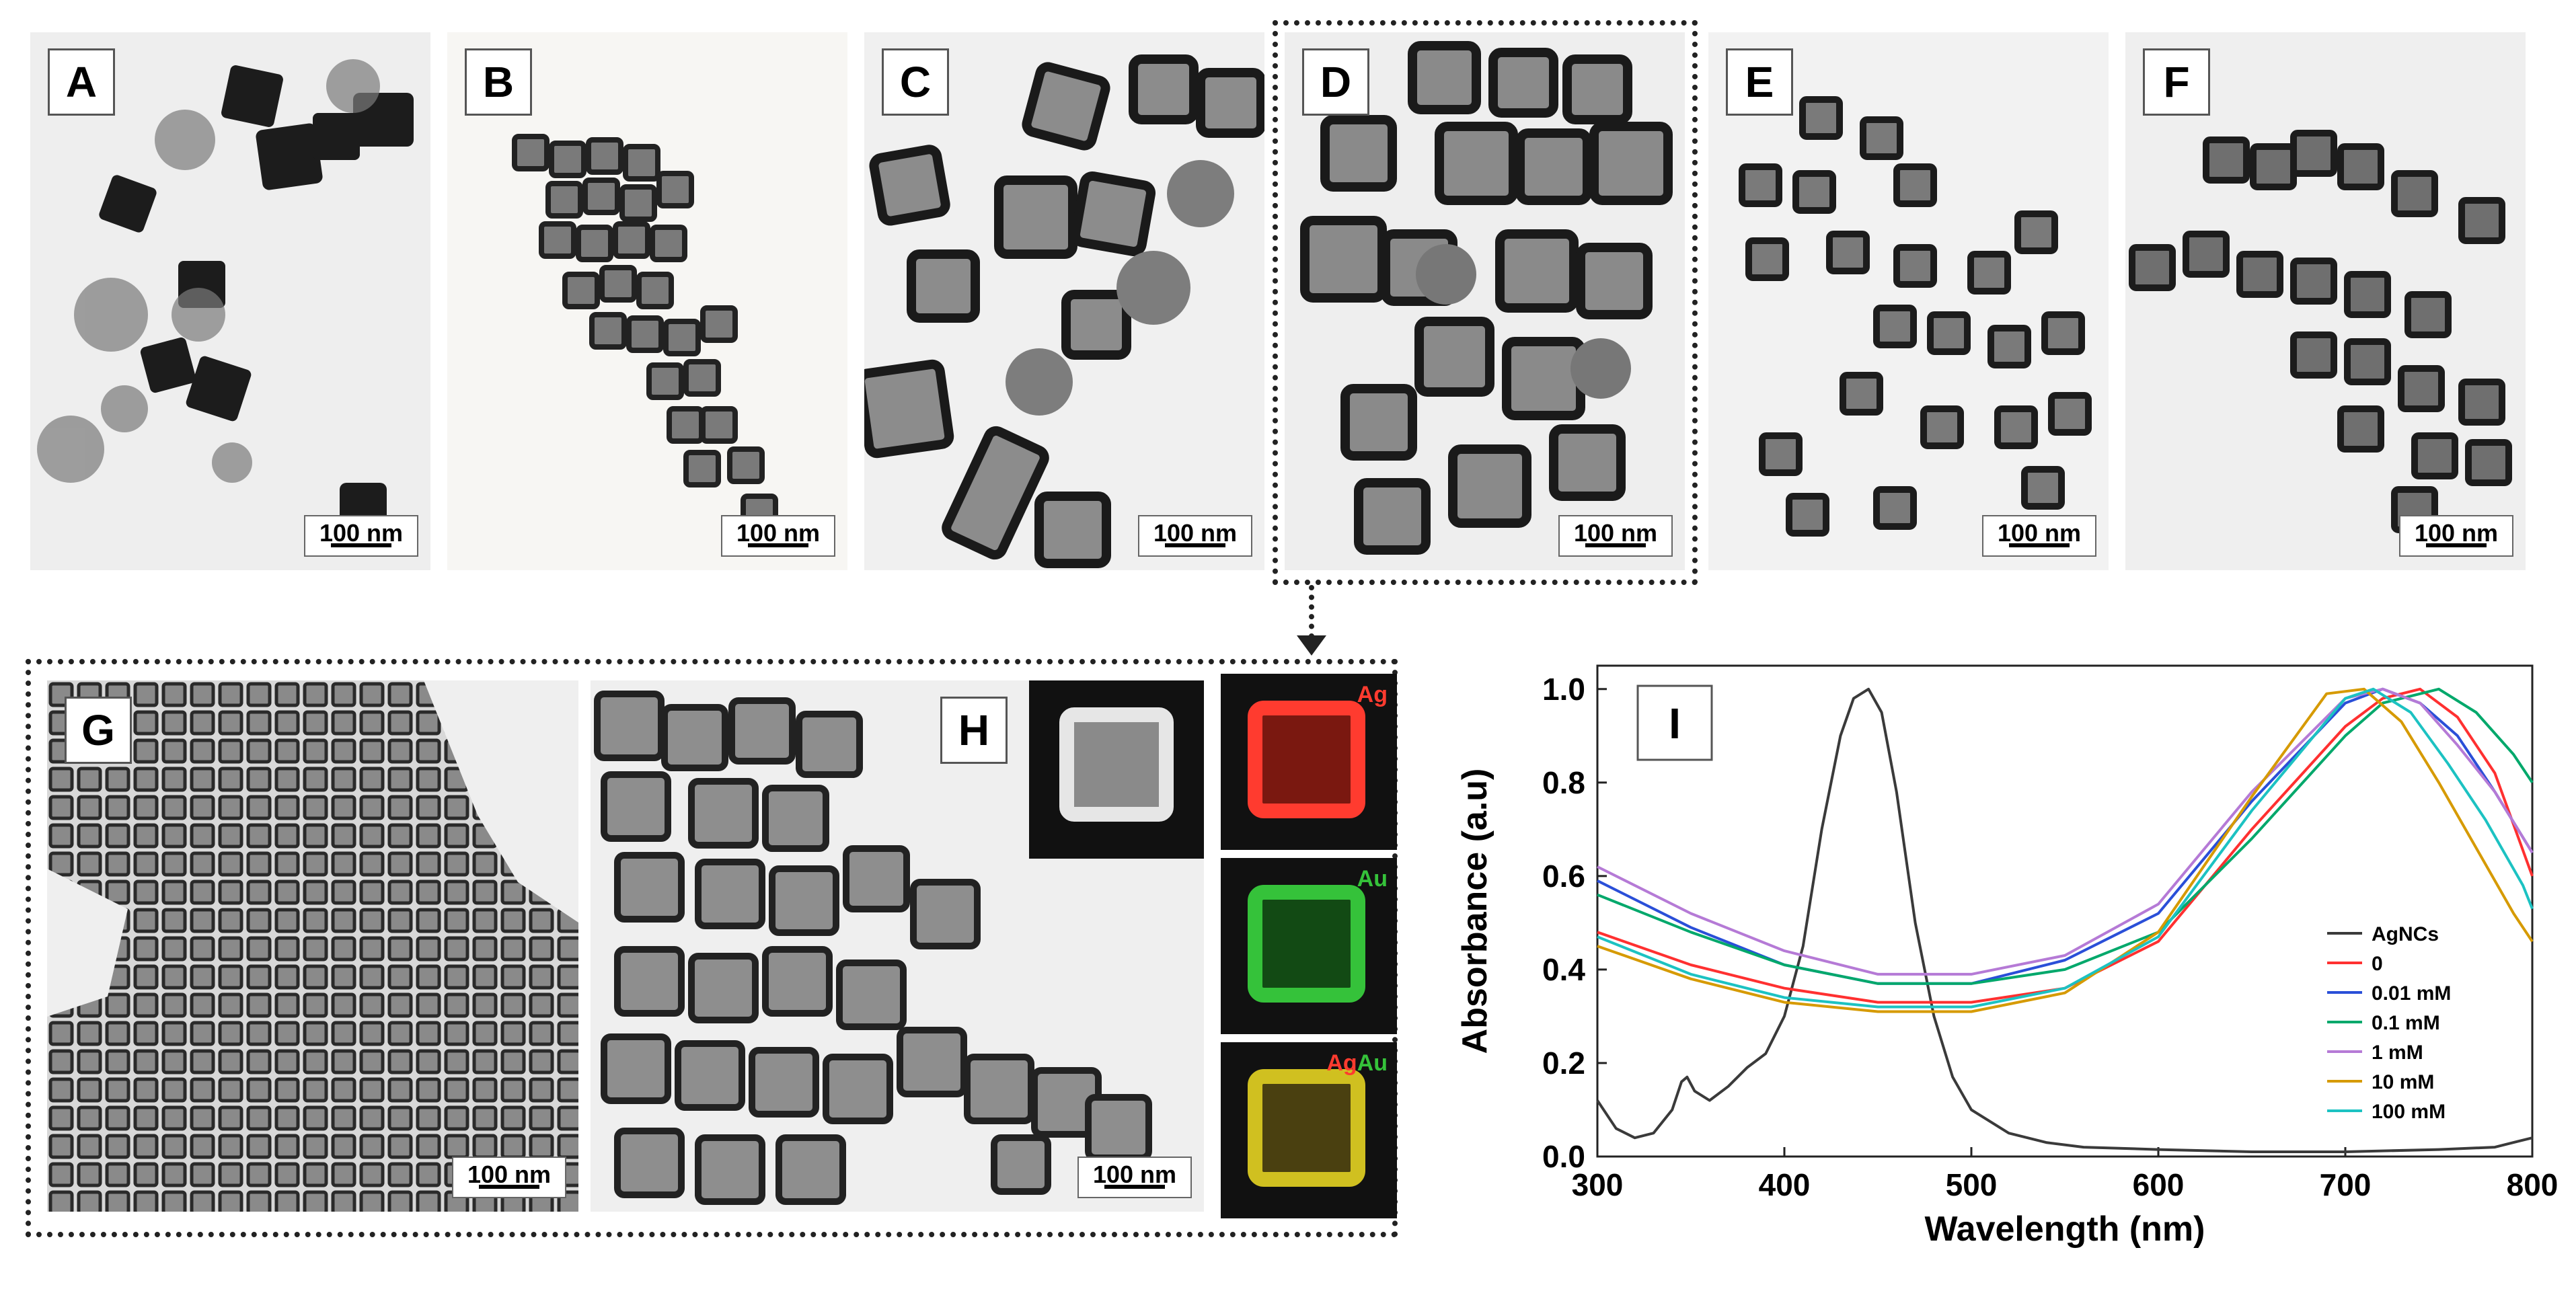  Describe the element at coordinates (1116, 769) in the screenshot. I see `haadf-inset` at that location.